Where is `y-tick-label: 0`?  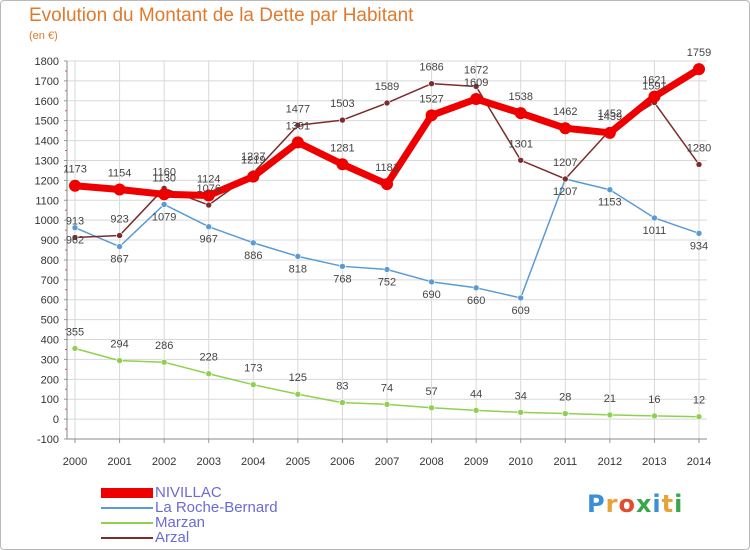
y-tick-label: 0 is located at coordinates (56, 420).